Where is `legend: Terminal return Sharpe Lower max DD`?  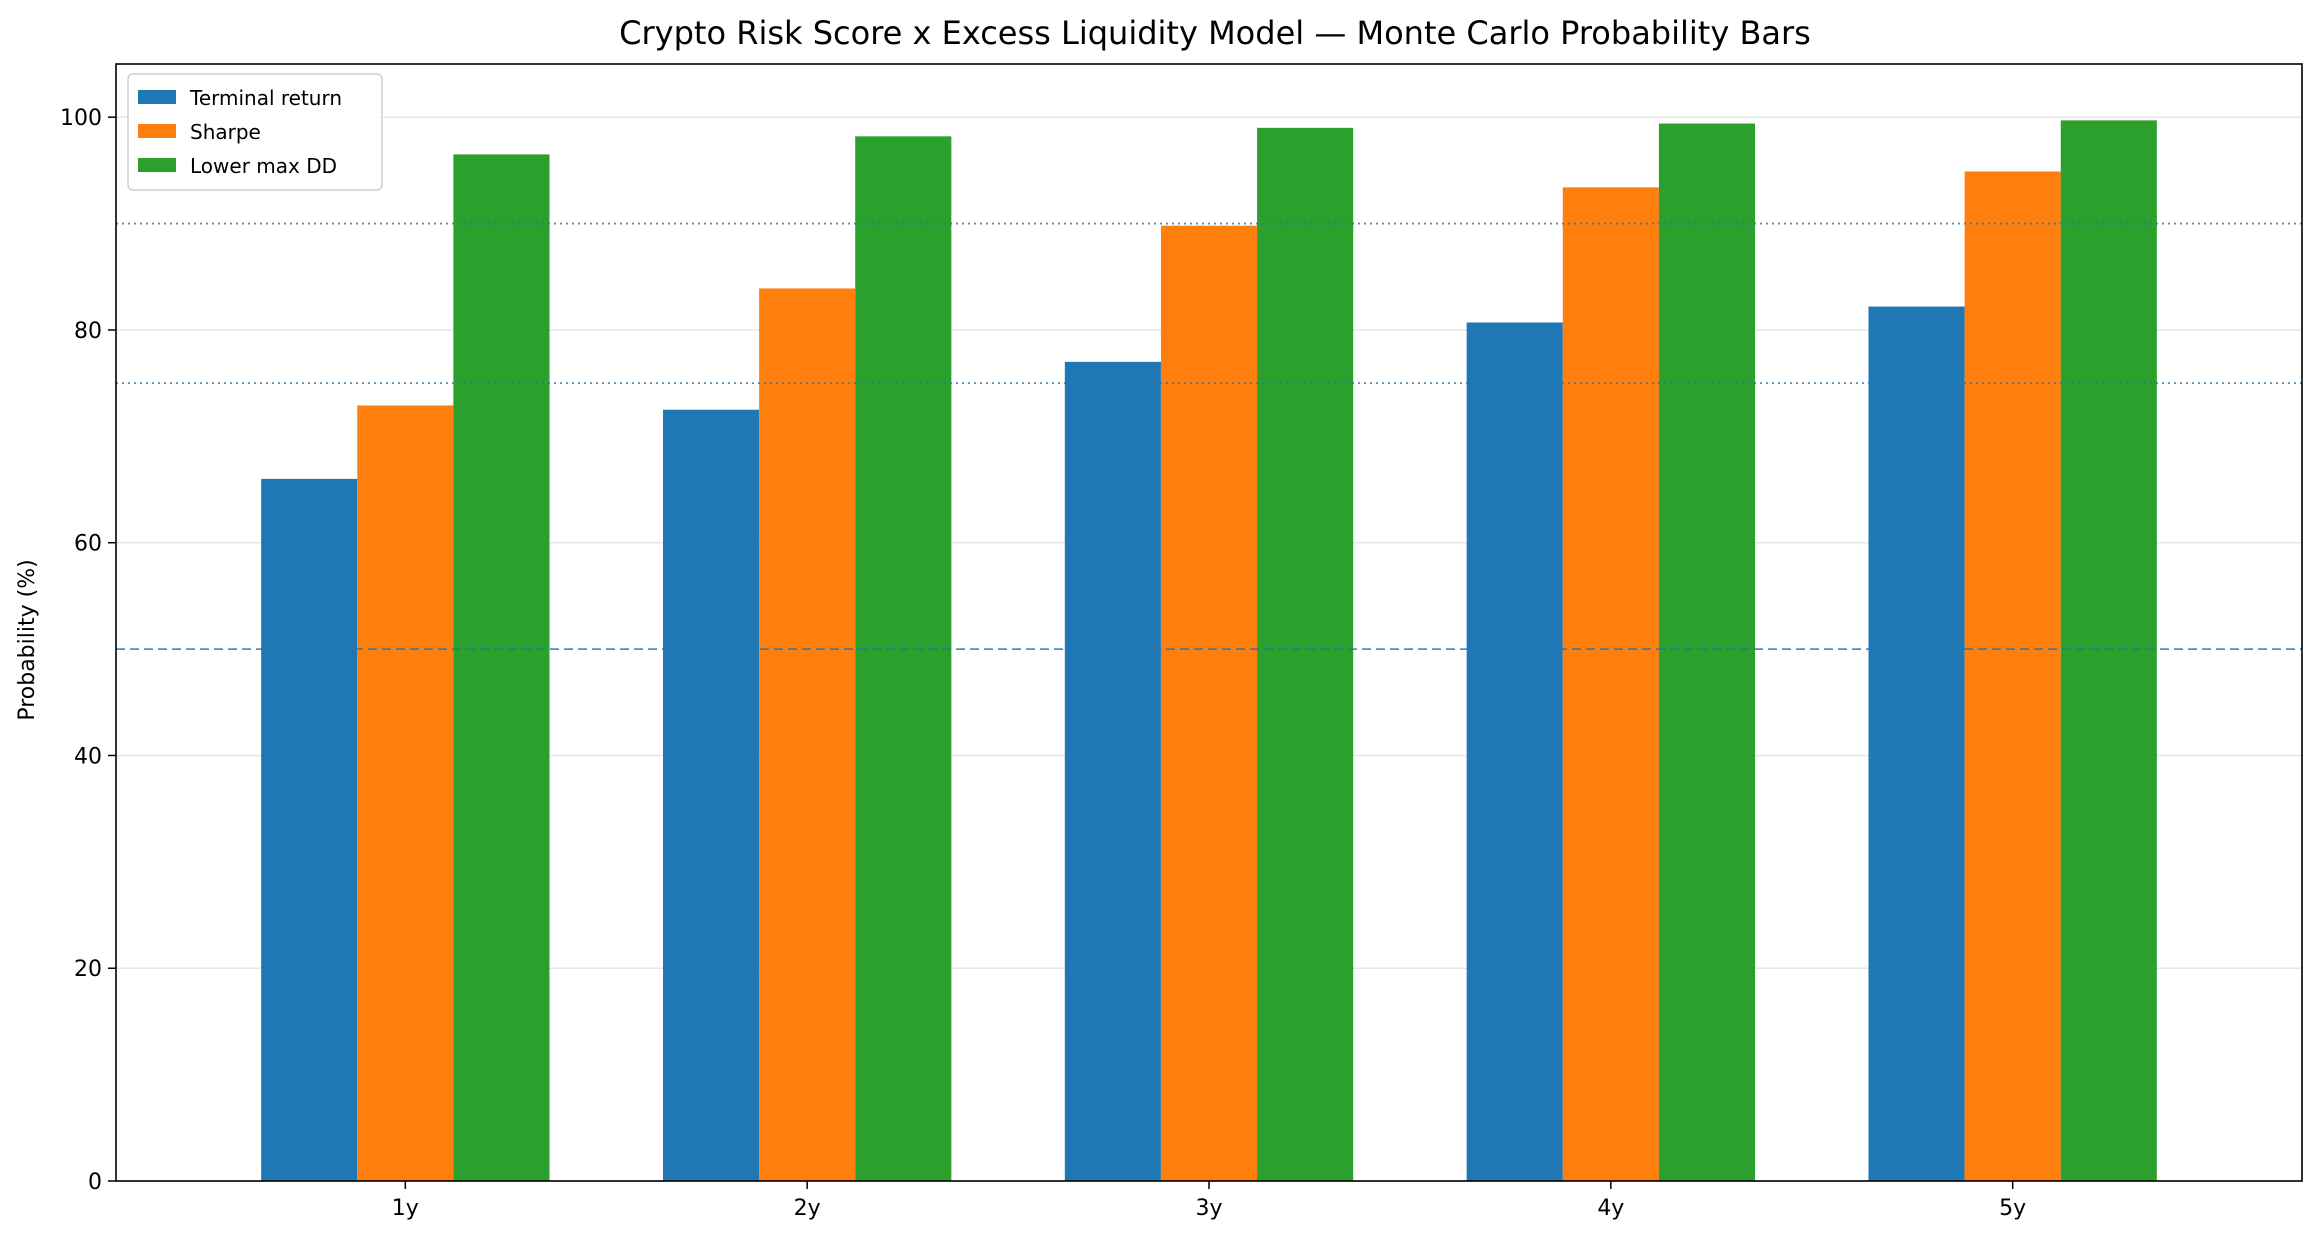 legend: Terminal return Sharpe Lower max DD is located at coordinates (255, 132).